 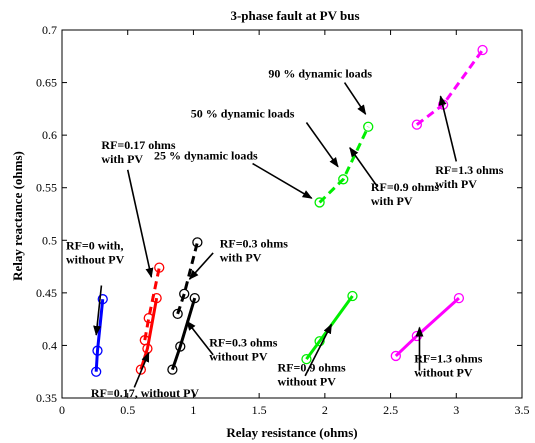 I want to click on annotation: RF=0 with,without PV, so click(x=95, y=287).